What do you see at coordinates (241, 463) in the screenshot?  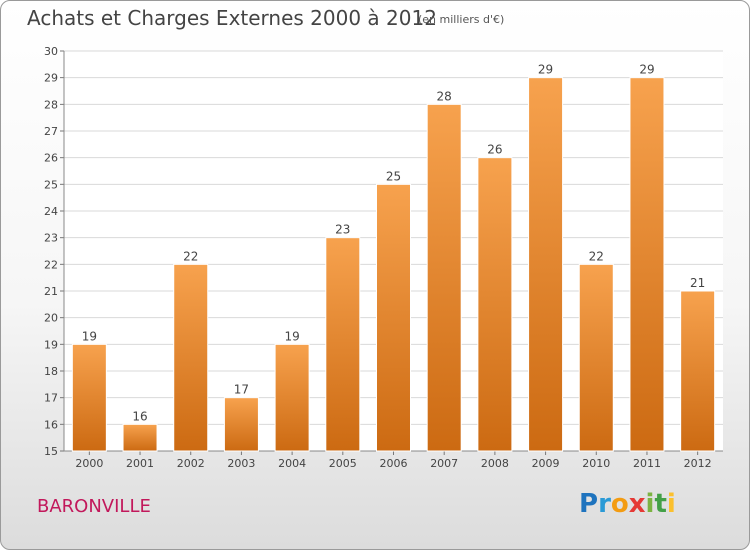 I see `x-tick-label: 2003` at bounding box center [241, 463].